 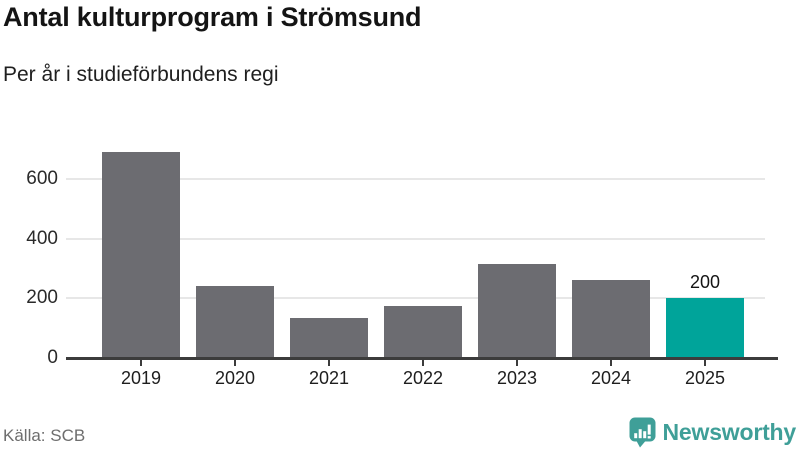 What do you see at coordinates (235, 378) in the screenshot?
I see `x-axis-label-2020: 2020` at bounding box center [235, 378].